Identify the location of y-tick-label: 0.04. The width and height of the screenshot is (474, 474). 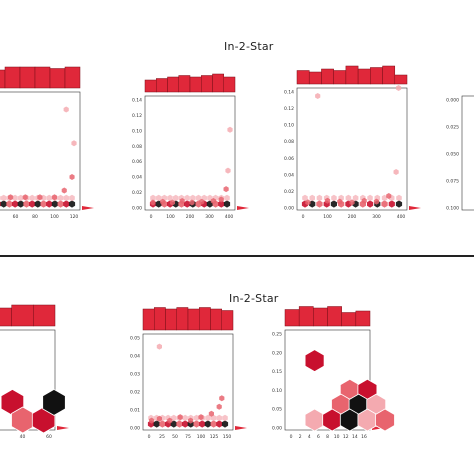
(135, 357).